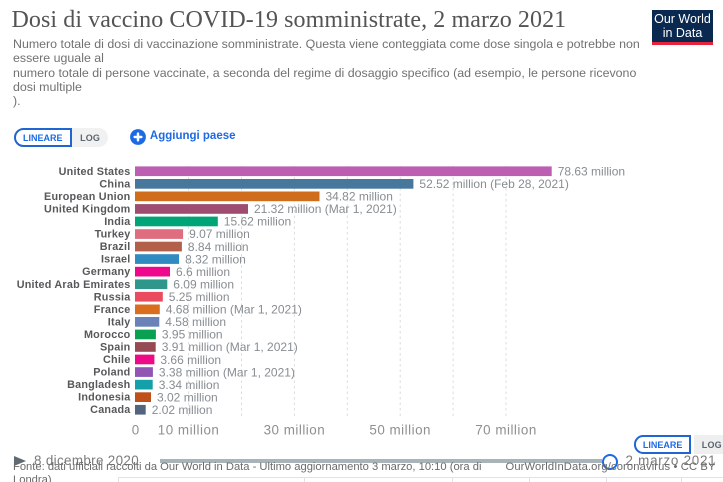 The height and width of the screenshot is (482, 723). Describe the element at coordinates (74, 285) in the screenshot. I see `svg-text: United Arab Emirates` at that location.